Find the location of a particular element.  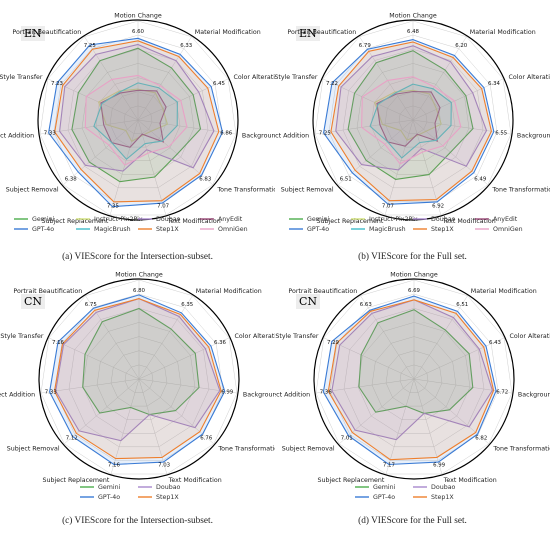

value-label: 6.43 is located at coordinates (495, 343).